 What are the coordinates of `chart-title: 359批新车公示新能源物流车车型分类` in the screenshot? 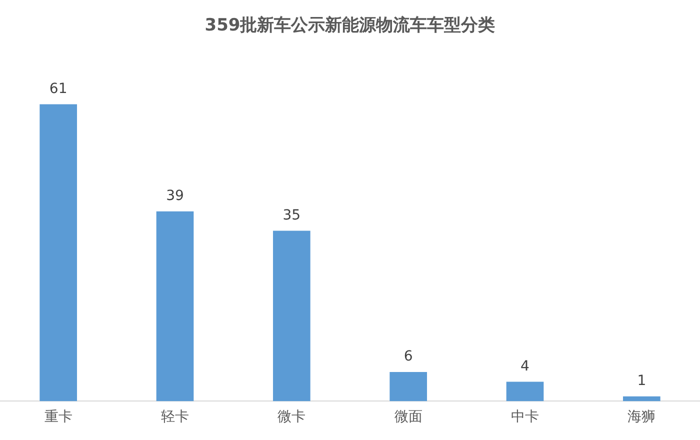 It's located at (350, 26).